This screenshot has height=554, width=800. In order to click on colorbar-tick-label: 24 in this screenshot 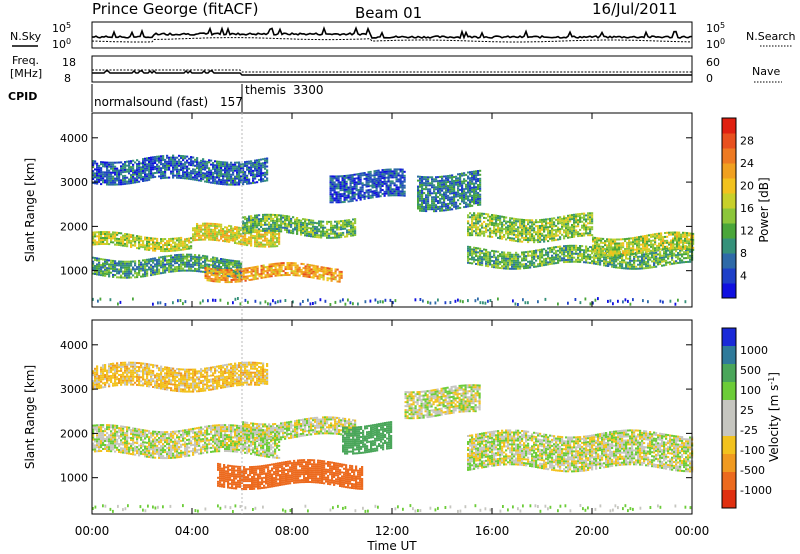, I will do `click(747, 163)`.